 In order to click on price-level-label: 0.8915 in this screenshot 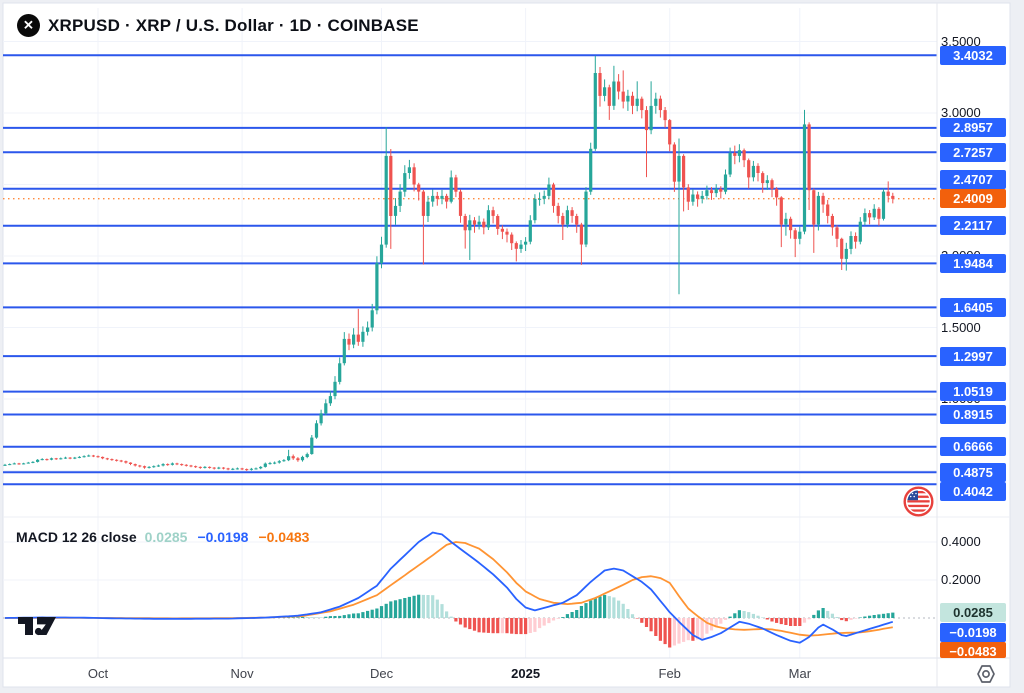, I will do `click(973, 414)`.